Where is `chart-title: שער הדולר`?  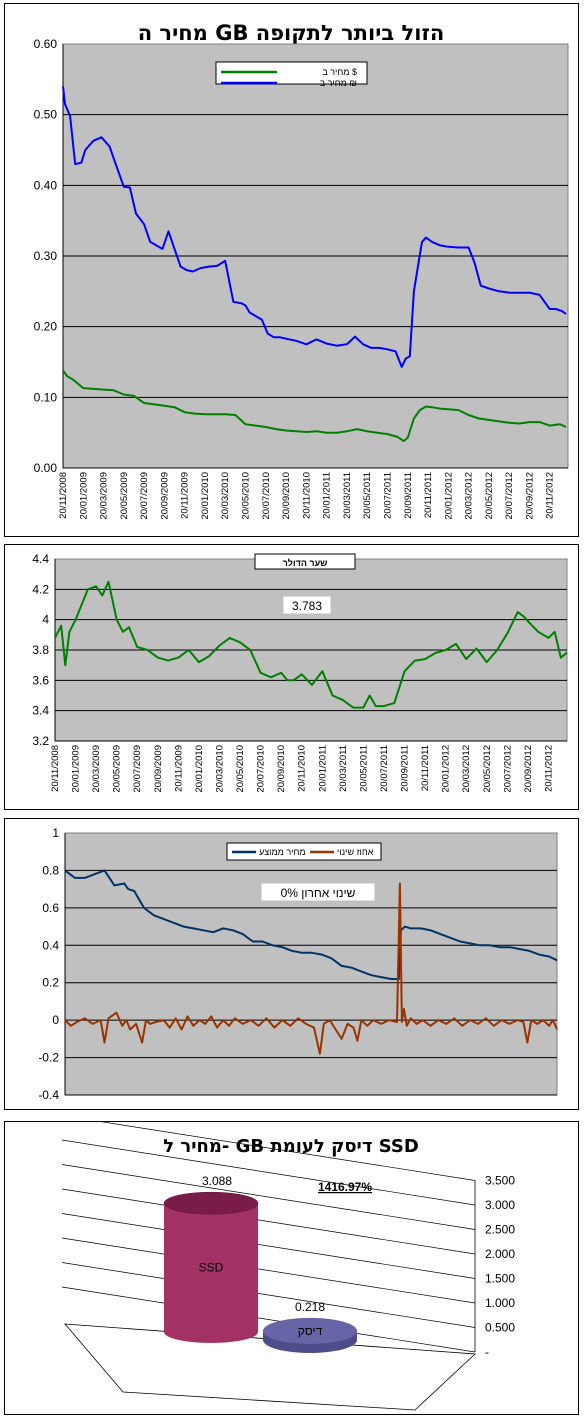 chart-title: שער הדולר is located at coordinates (305, 563).